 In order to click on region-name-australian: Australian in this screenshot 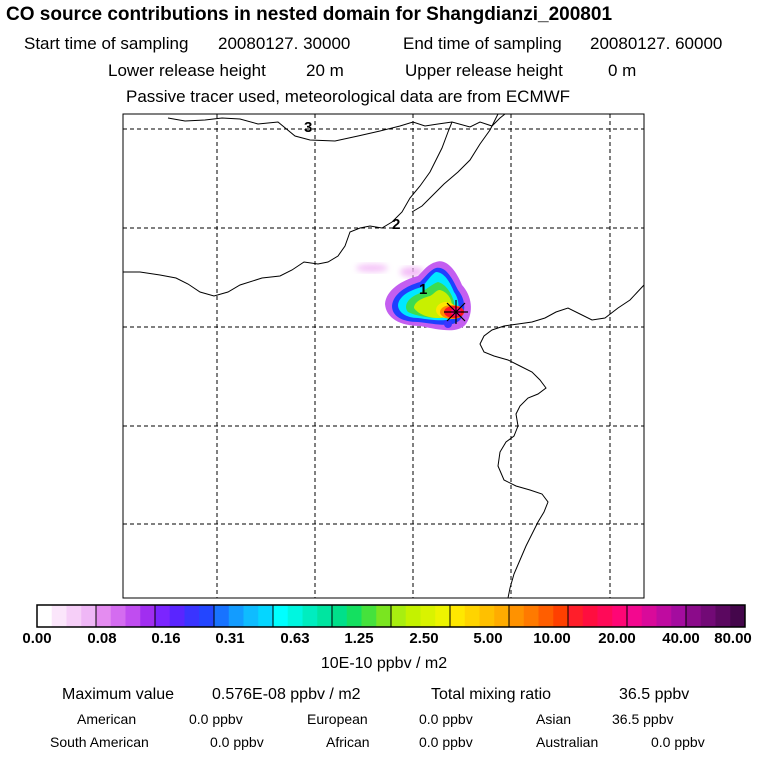, I will do `click(567, 742)`.